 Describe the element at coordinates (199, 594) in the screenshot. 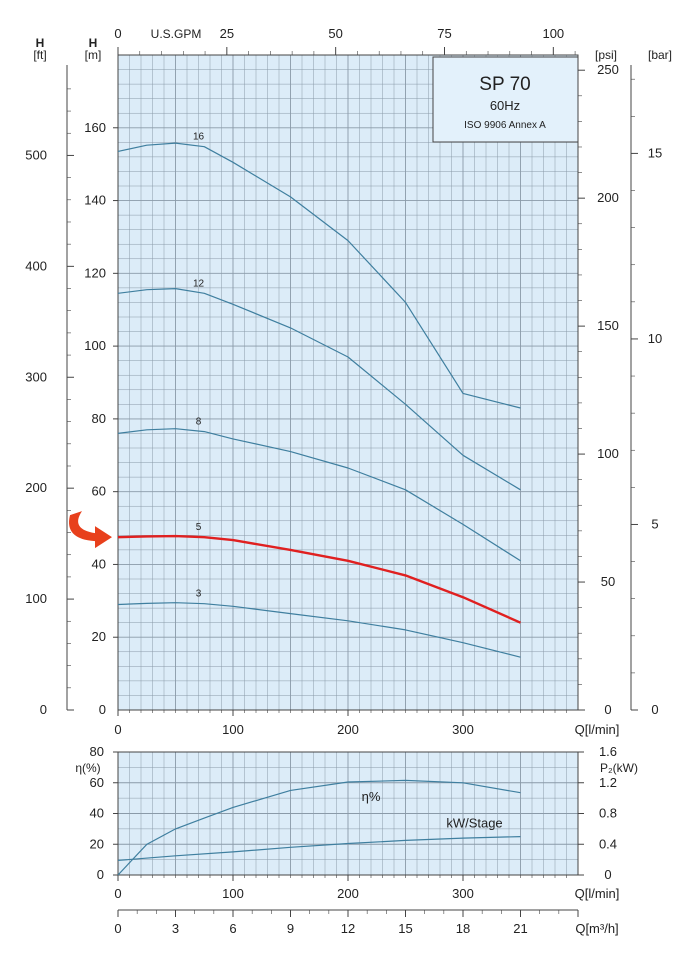

I see `series-label-3: 3` at that location.